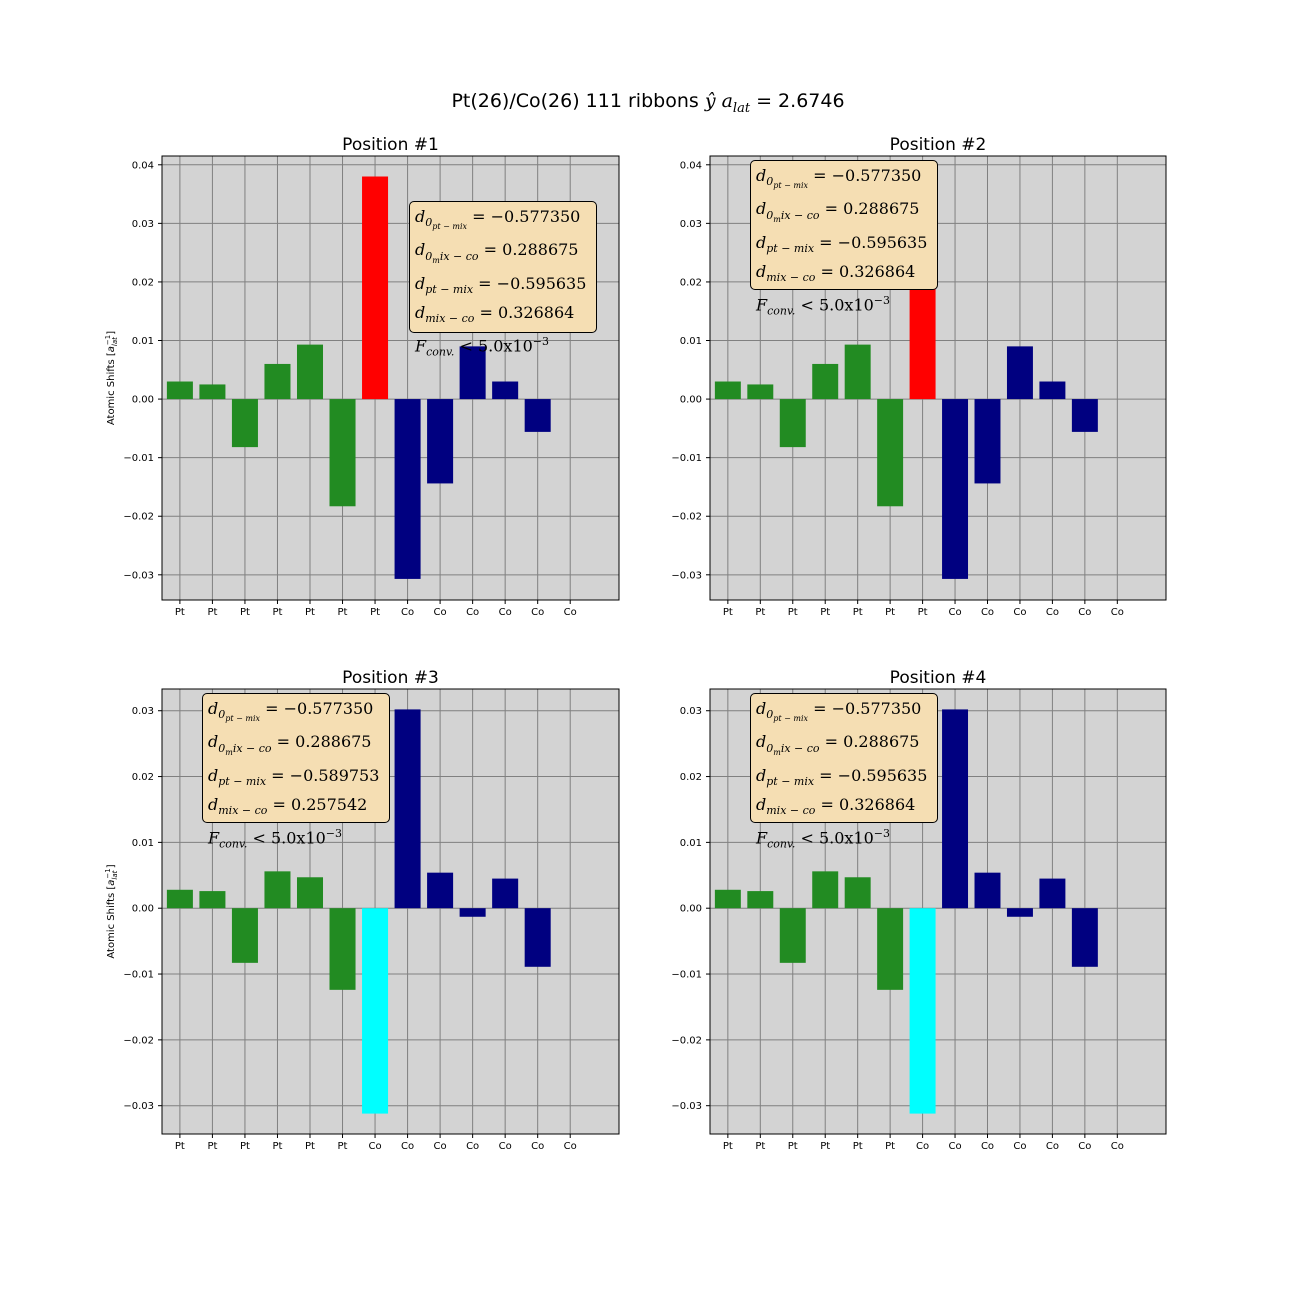 This screenshot has height=1296, width=1296. I want to click on subplot-title: Position #1, so click(390, 145).